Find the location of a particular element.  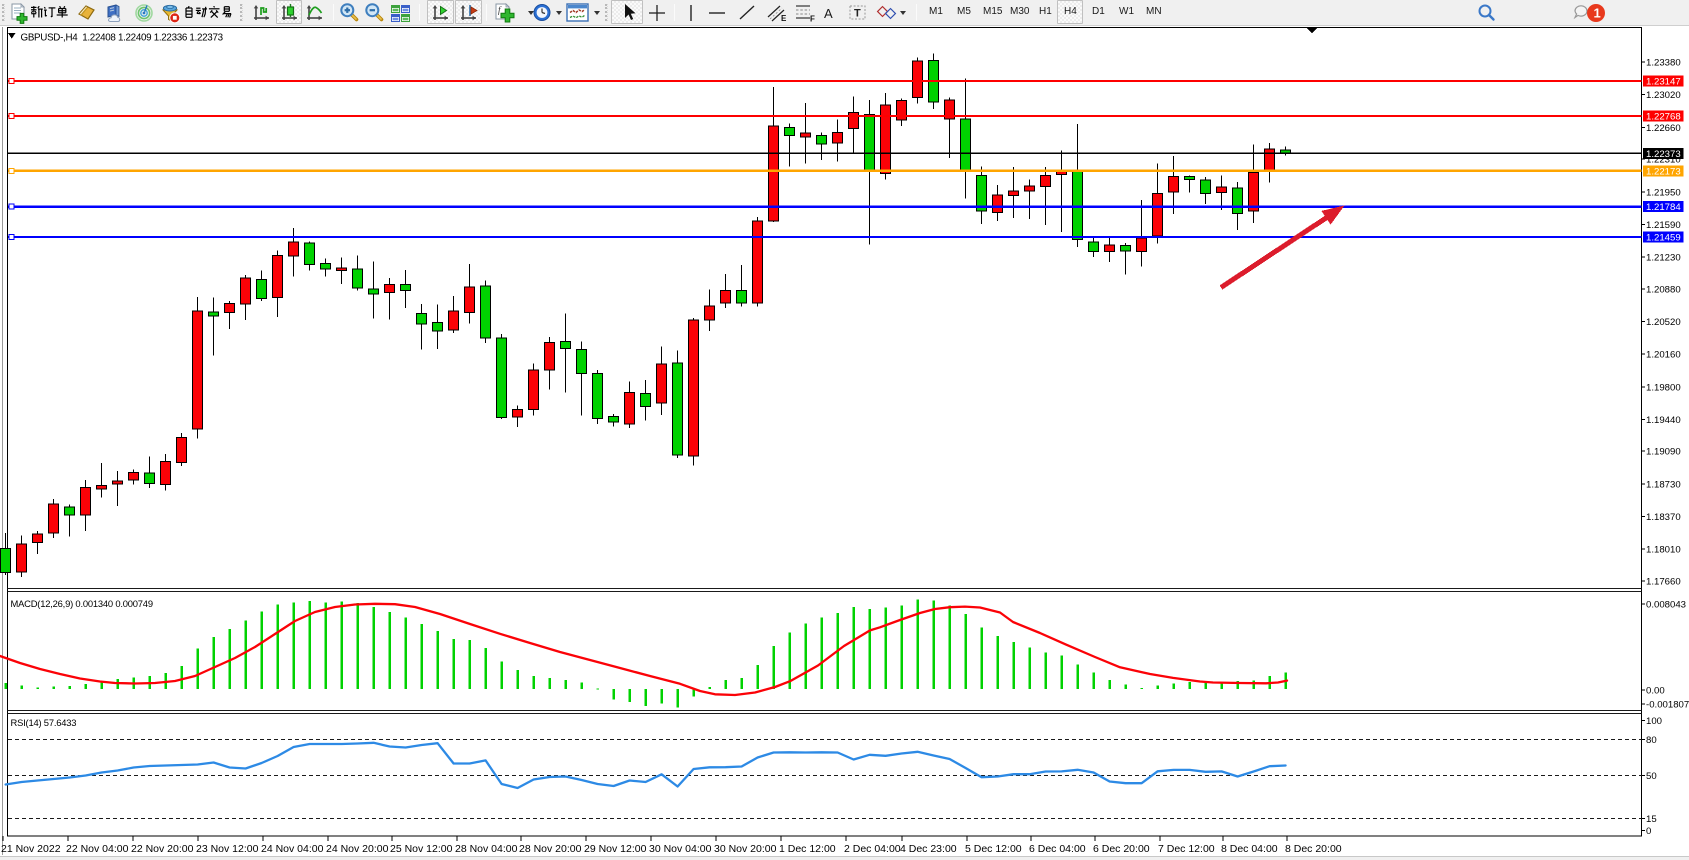

svg-text: 1.21950 is located at coordinates (1663, 192).